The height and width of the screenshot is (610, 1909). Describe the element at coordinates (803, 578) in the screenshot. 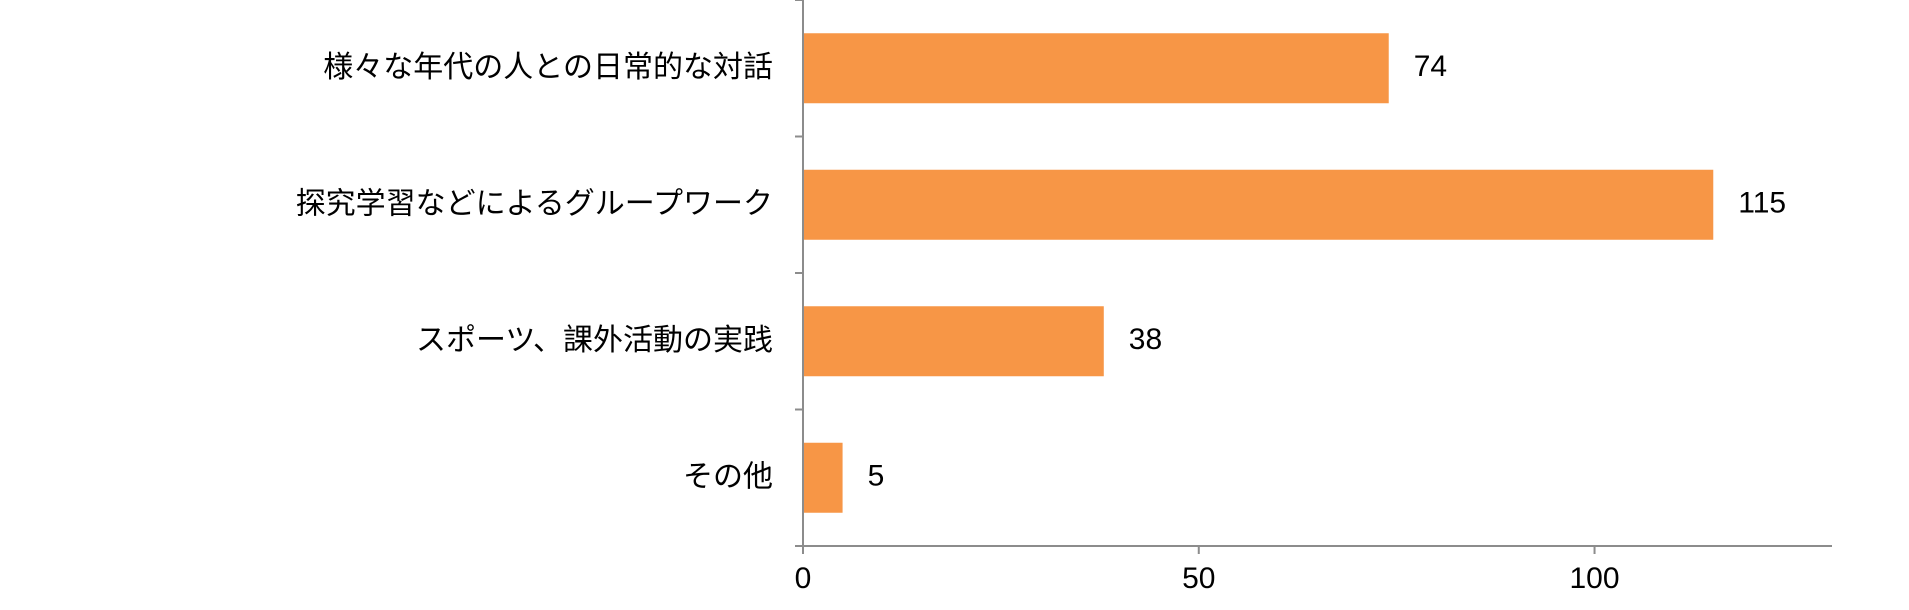

I see `x-tick-label-0: 0` at that location.